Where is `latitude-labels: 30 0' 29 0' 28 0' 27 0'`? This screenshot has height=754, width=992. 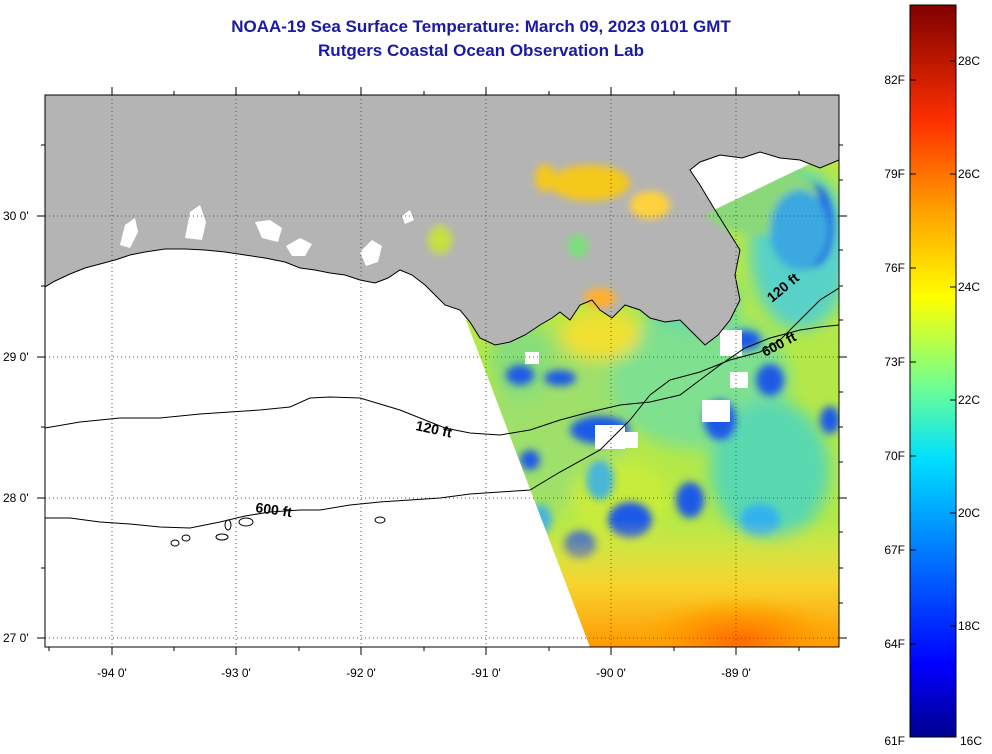
latitude-labels: 30 0' 29 0' 28 0' 27 0' is located at coordinates (16, 427).